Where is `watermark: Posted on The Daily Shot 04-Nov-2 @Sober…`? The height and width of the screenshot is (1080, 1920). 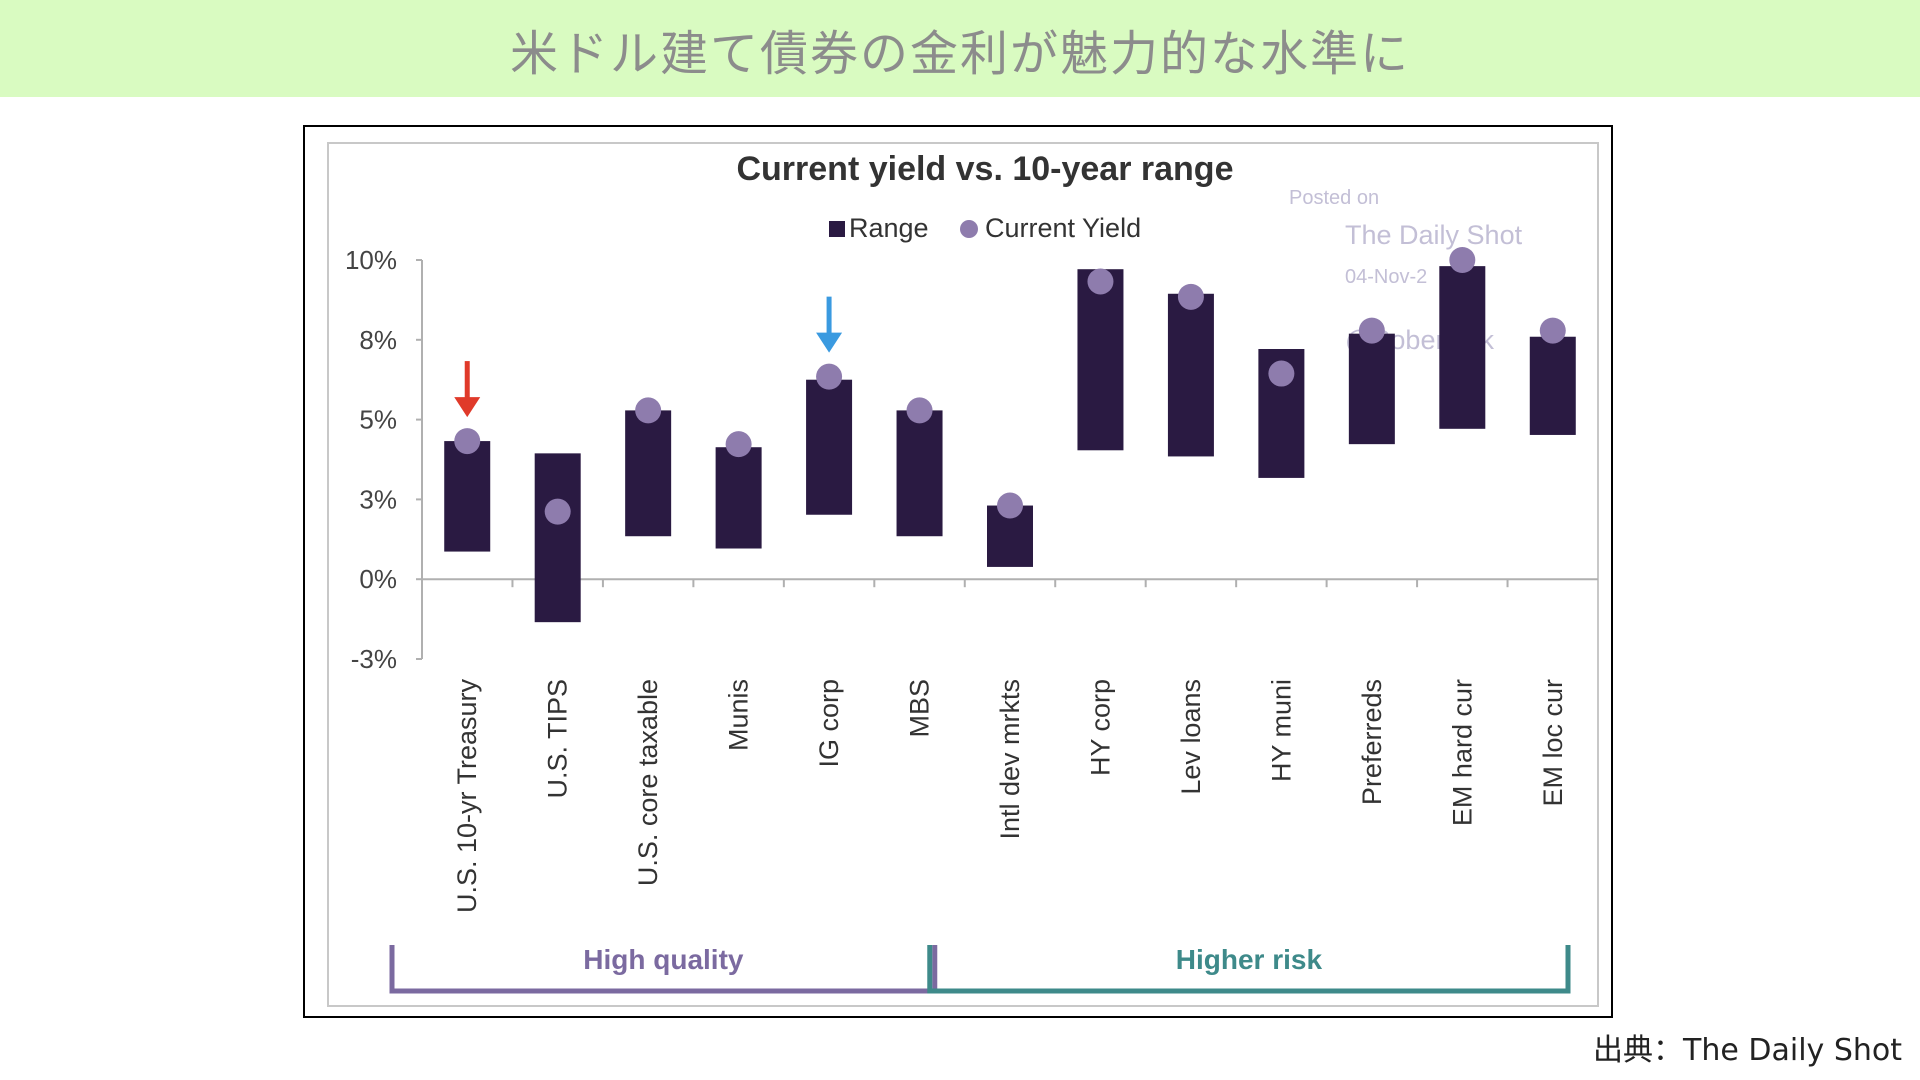 watermark: Posted on The Daily Shot 04-Nov-2 @Sober… is located at coordinates (1406, 271).